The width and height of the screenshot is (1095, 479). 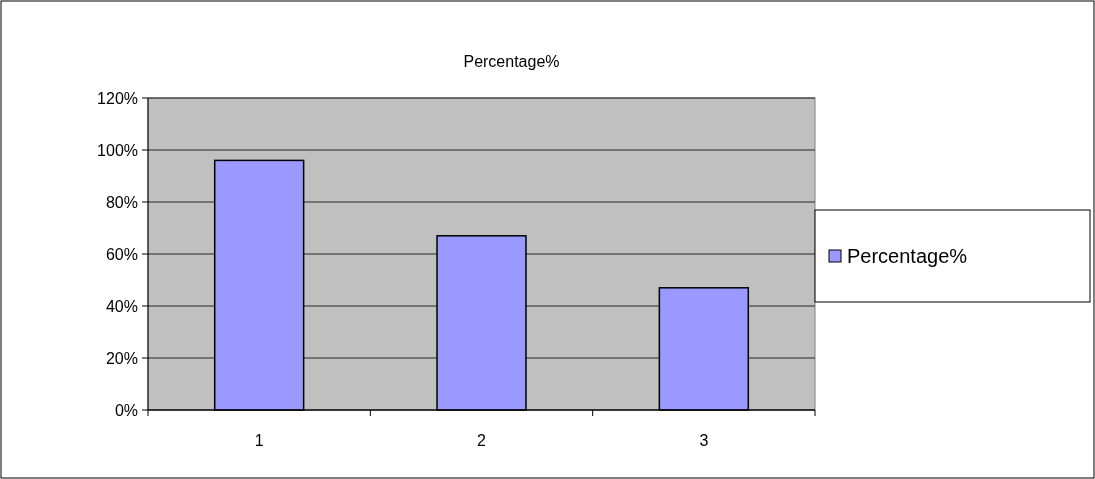 What do you see at coordinates (121, 202) in the screenshot?
I see `y-tick-label: 80%` at bounding box center [121, 202].